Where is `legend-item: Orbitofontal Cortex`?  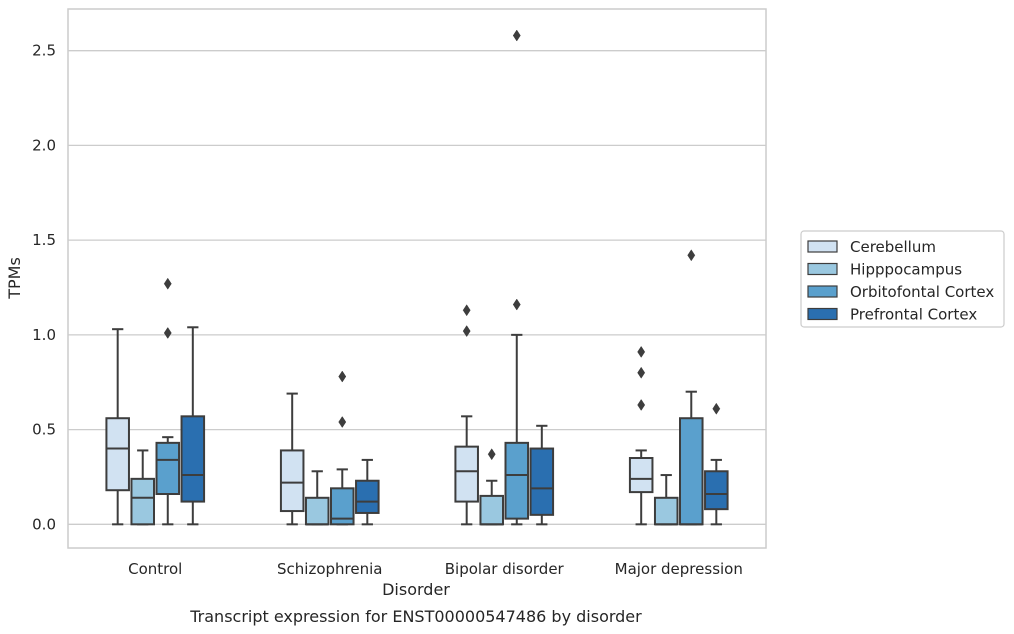
legend-item: Orbitofontal Cortex is located at coordinates (900, 292).